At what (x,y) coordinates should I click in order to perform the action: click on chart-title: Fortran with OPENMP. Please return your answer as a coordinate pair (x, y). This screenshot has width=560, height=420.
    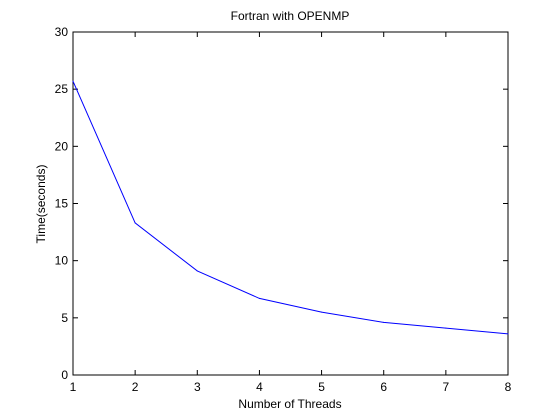
    Looking at the image, I should click on (290, 16).